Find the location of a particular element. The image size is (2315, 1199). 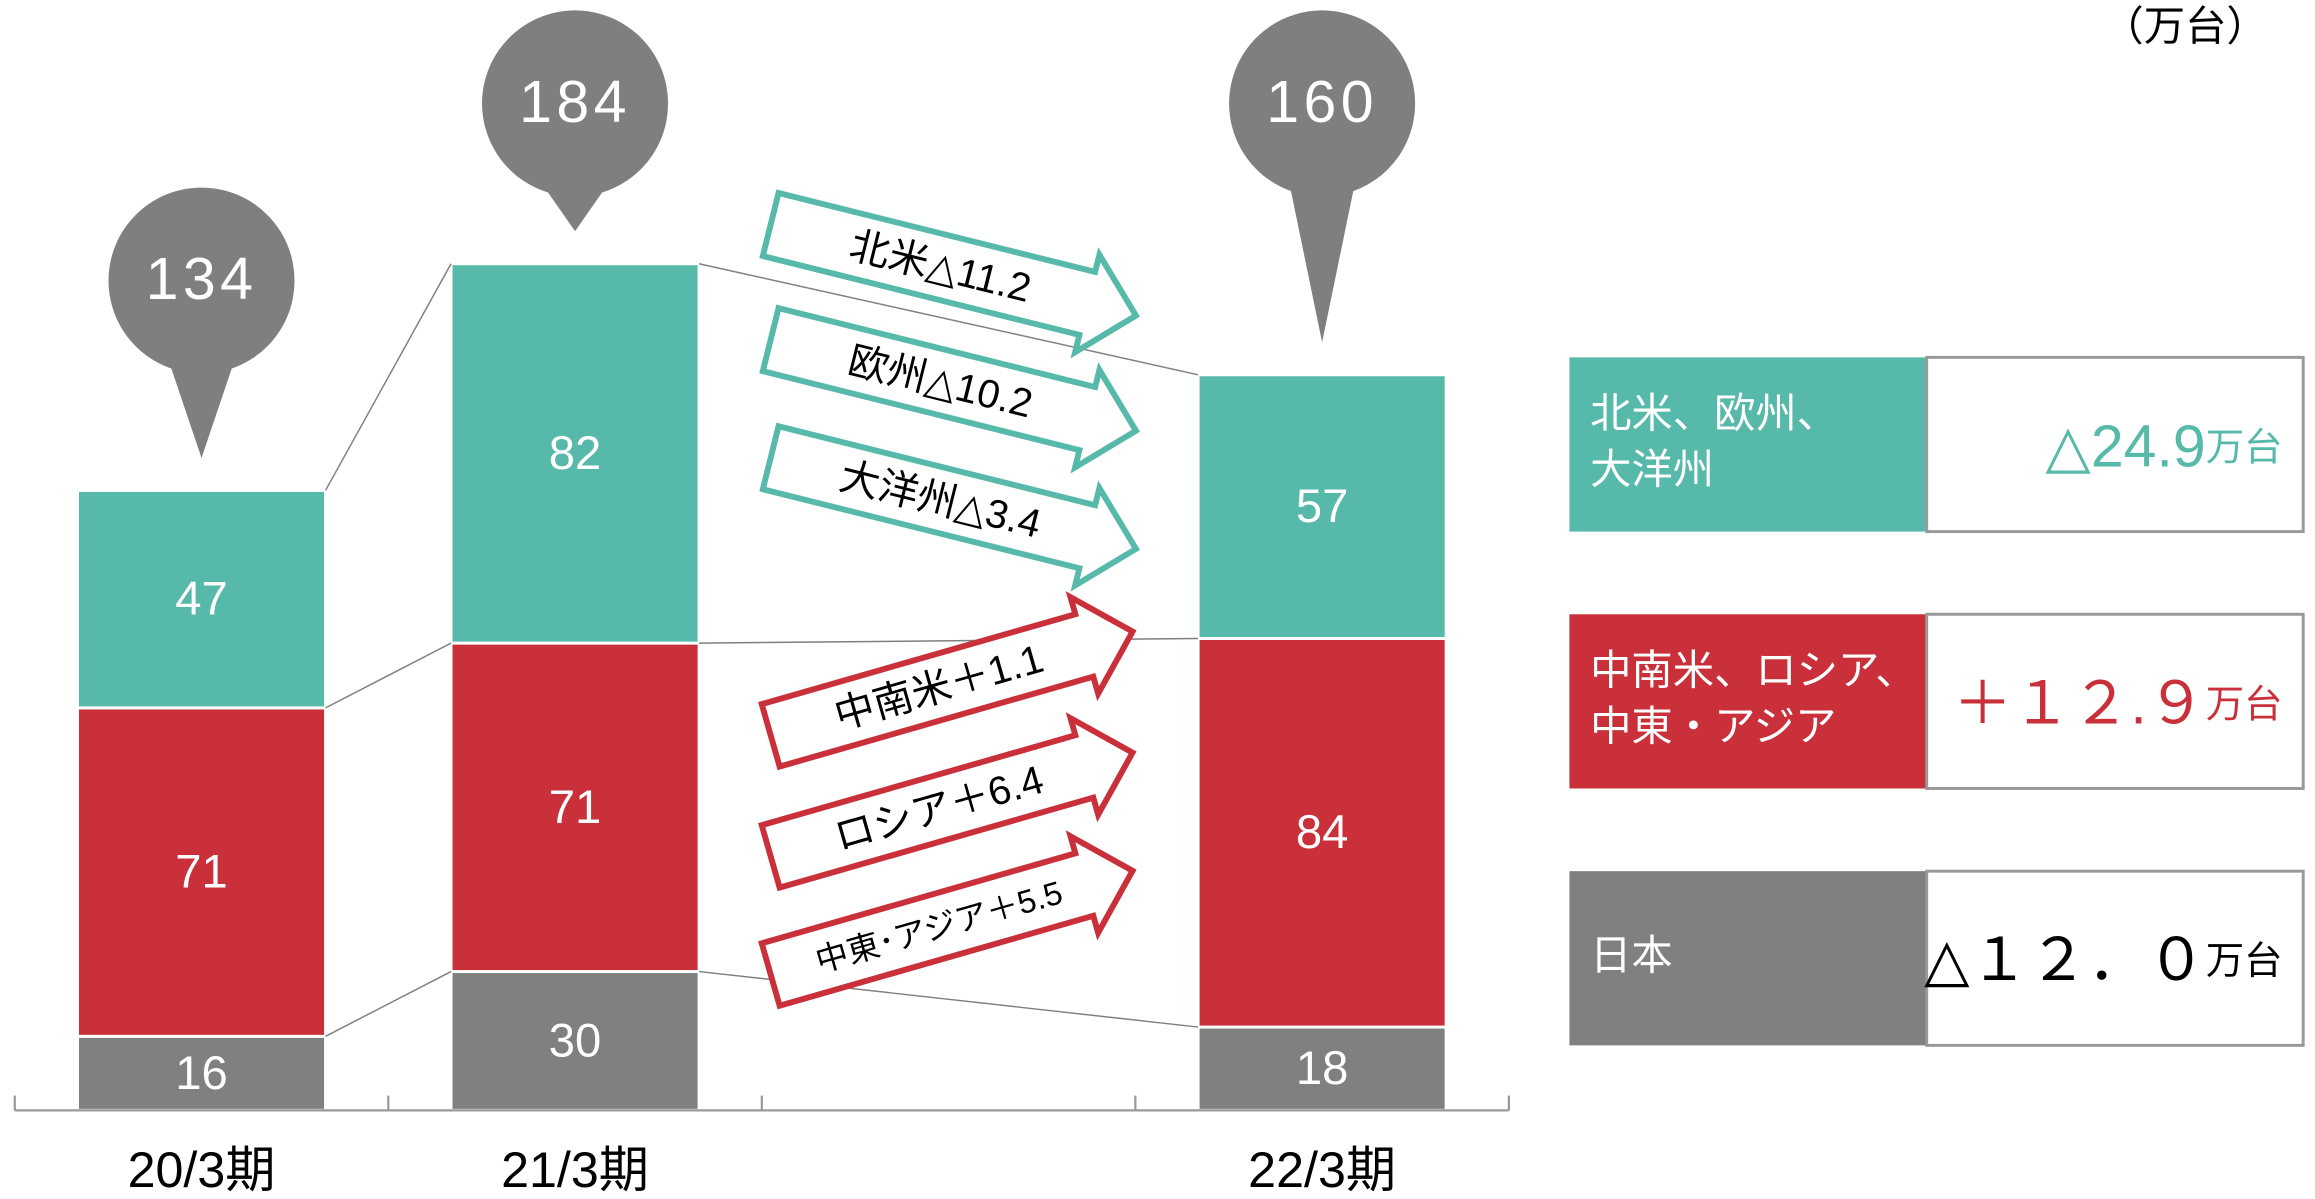

summary-name: 日本 is located at coordinates (1631, 955).